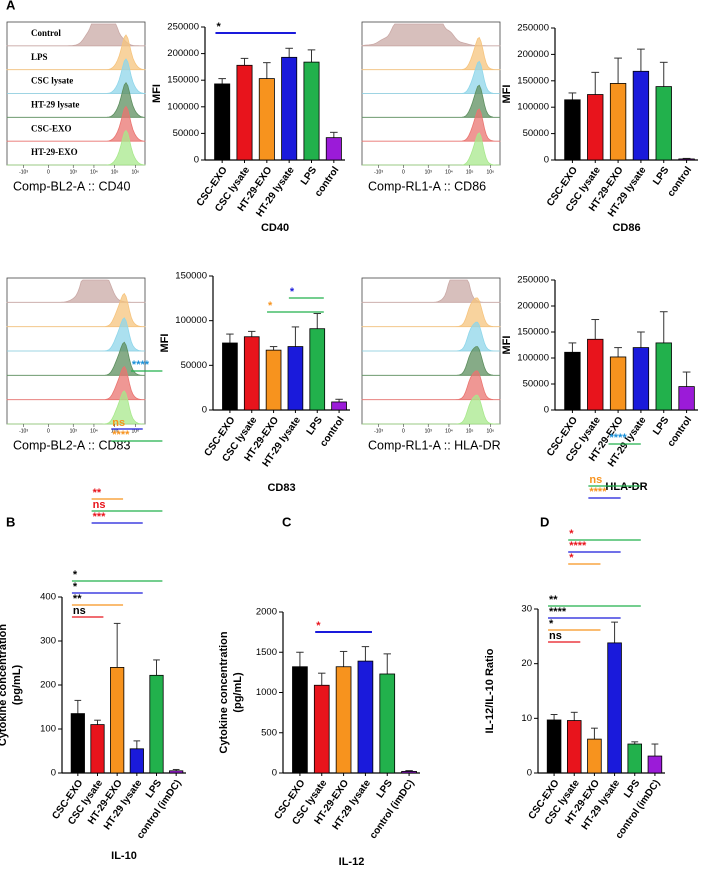 The width and height of the screenshot is (709, 872). I want to click on y-tick-label: 30, so click(526, 609).